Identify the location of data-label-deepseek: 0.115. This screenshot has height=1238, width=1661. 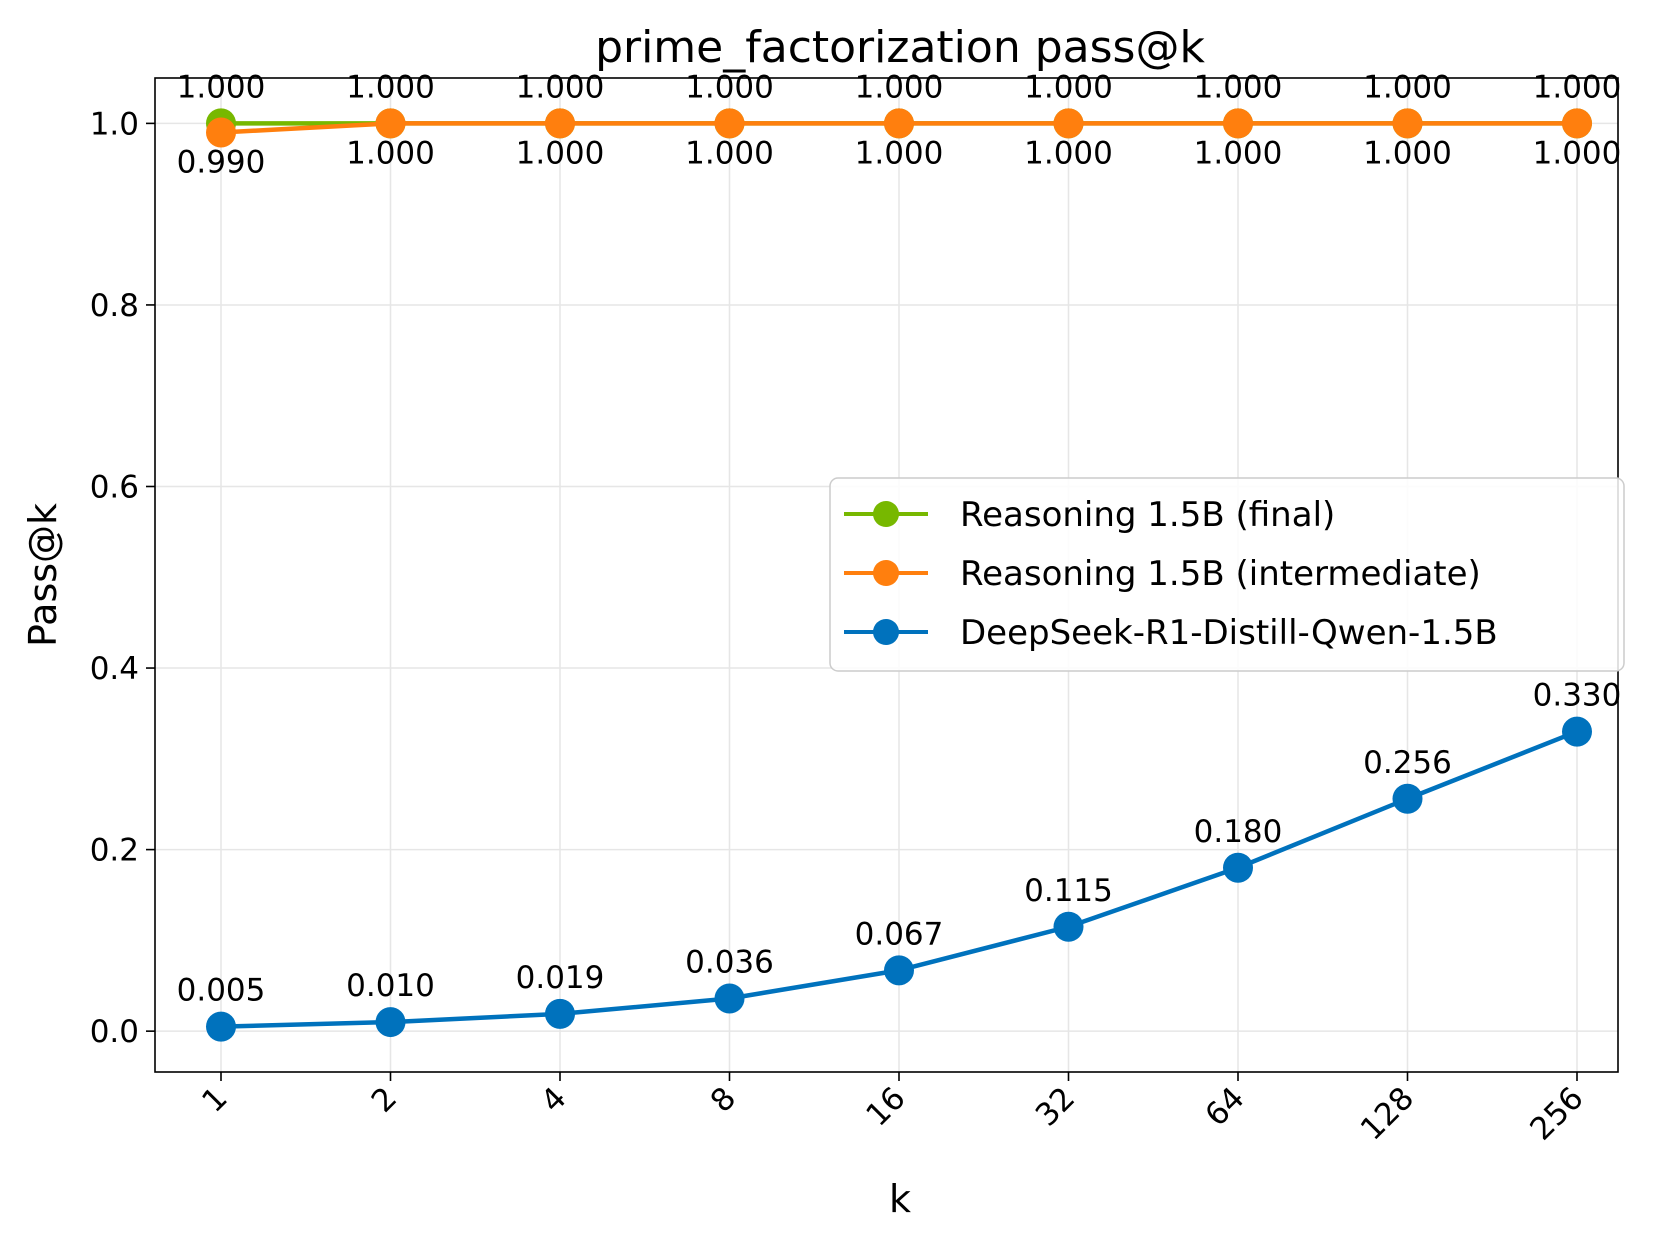
(1068, 891).